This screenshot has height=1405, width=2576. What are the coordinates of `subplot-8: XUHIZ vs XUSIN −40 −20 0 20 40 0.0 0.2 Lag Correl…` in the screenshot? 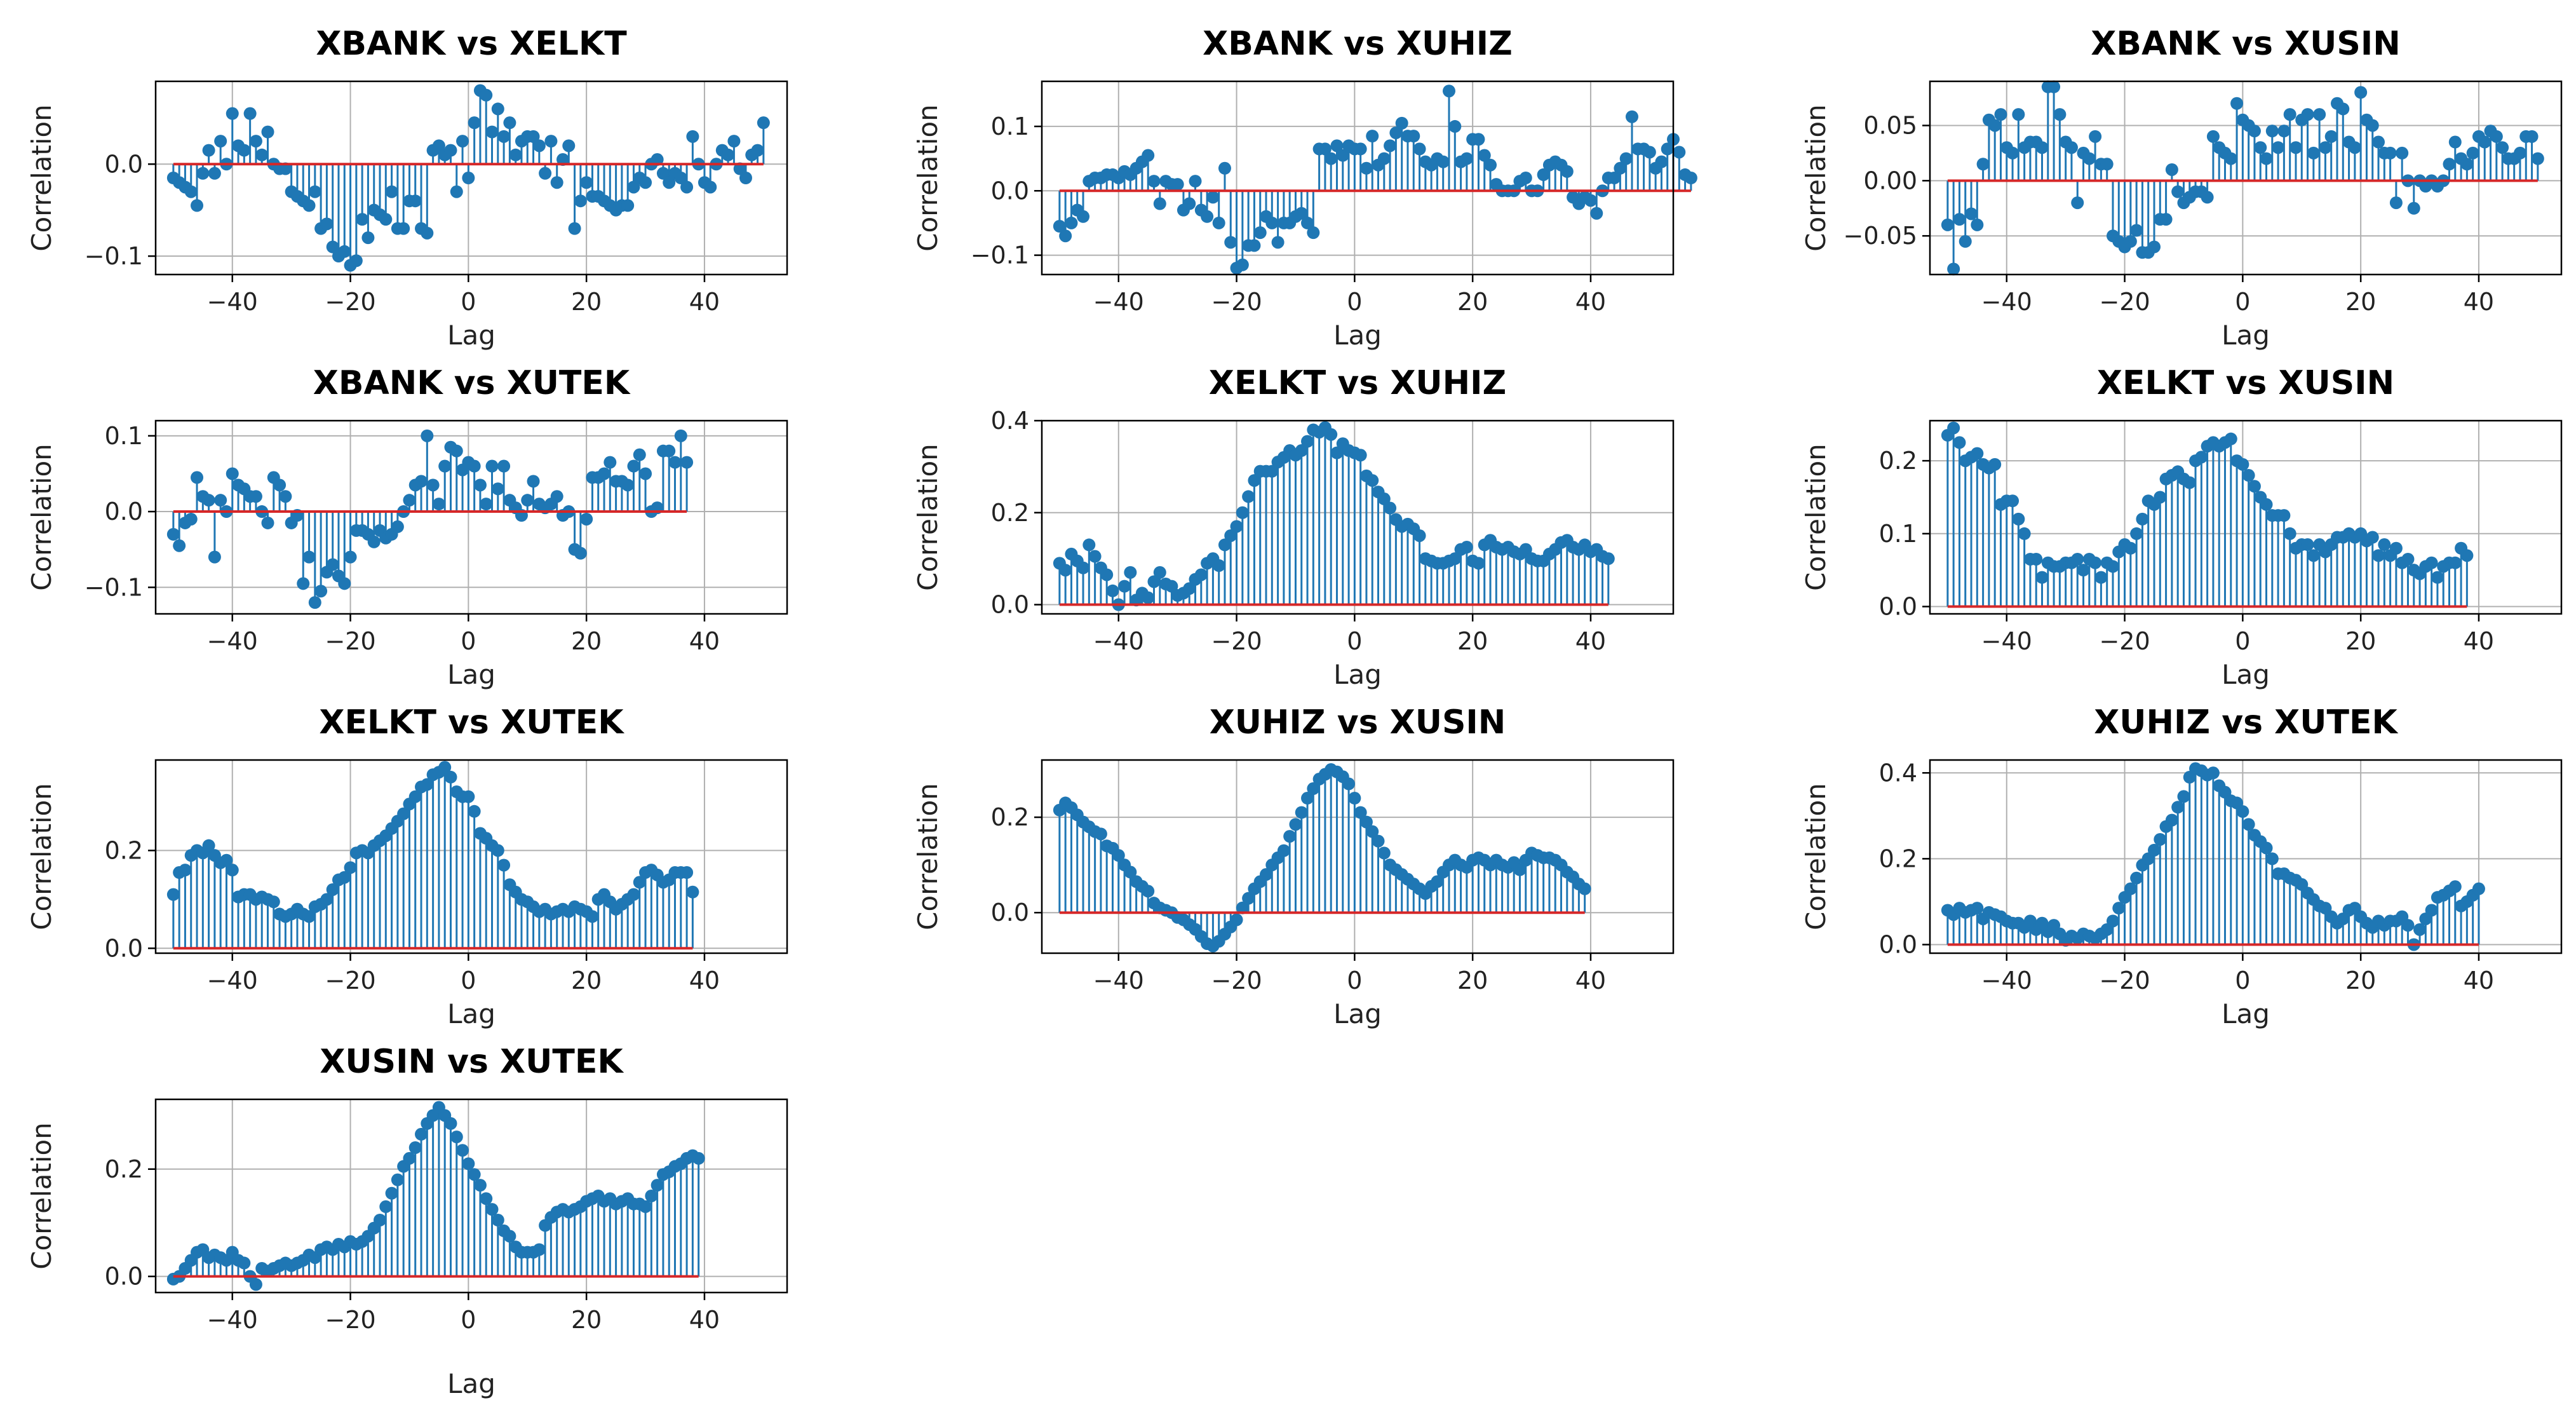 It's located at (1293, 866).